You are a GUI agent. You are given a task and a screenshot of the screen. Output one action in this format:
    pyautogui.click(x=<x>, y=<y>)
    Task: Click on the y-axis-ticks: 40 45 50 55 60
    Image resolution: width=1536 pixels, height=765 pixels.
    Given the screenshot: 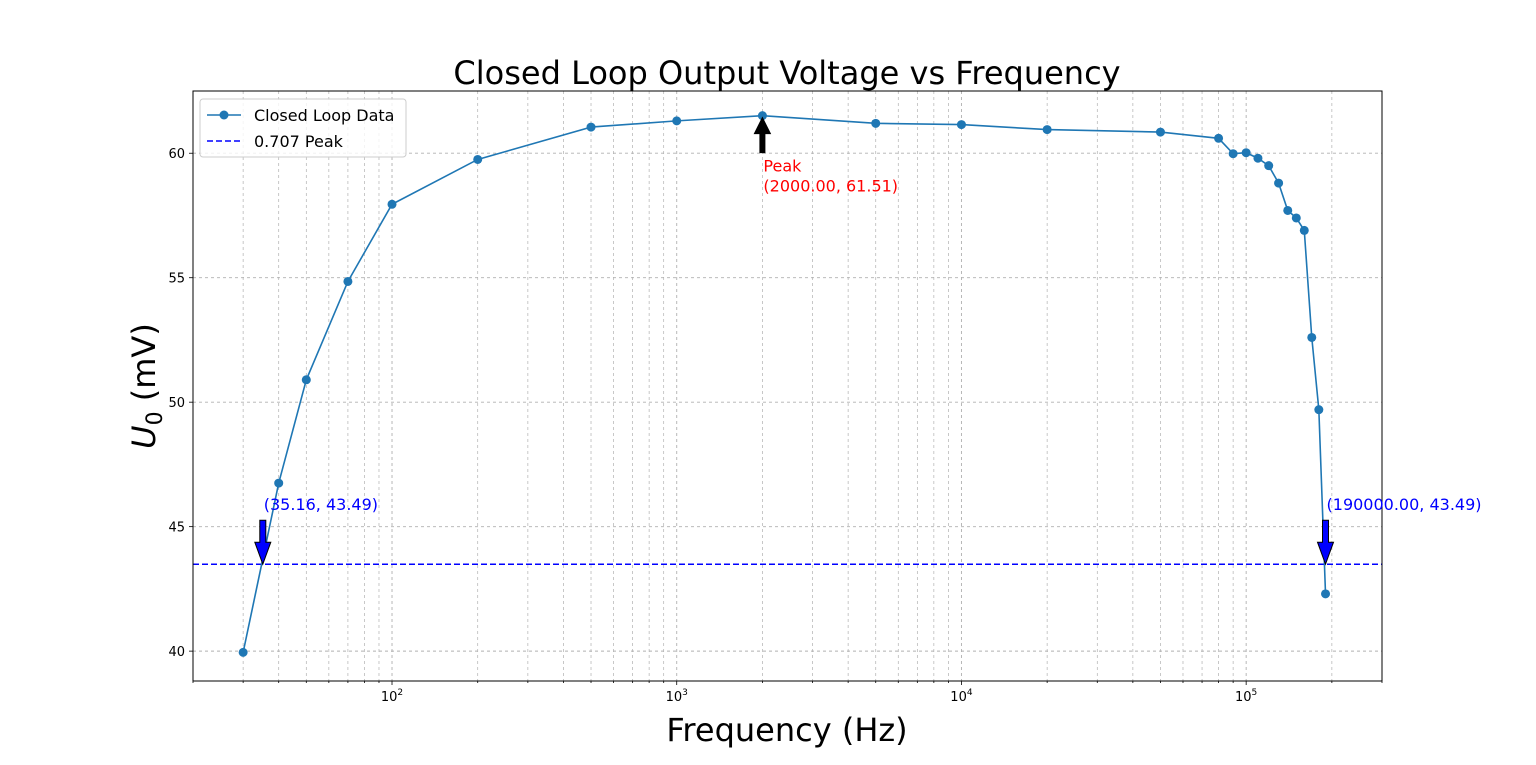 What is the action you would take?
    pyautogui.click(x=180, y=403)
    